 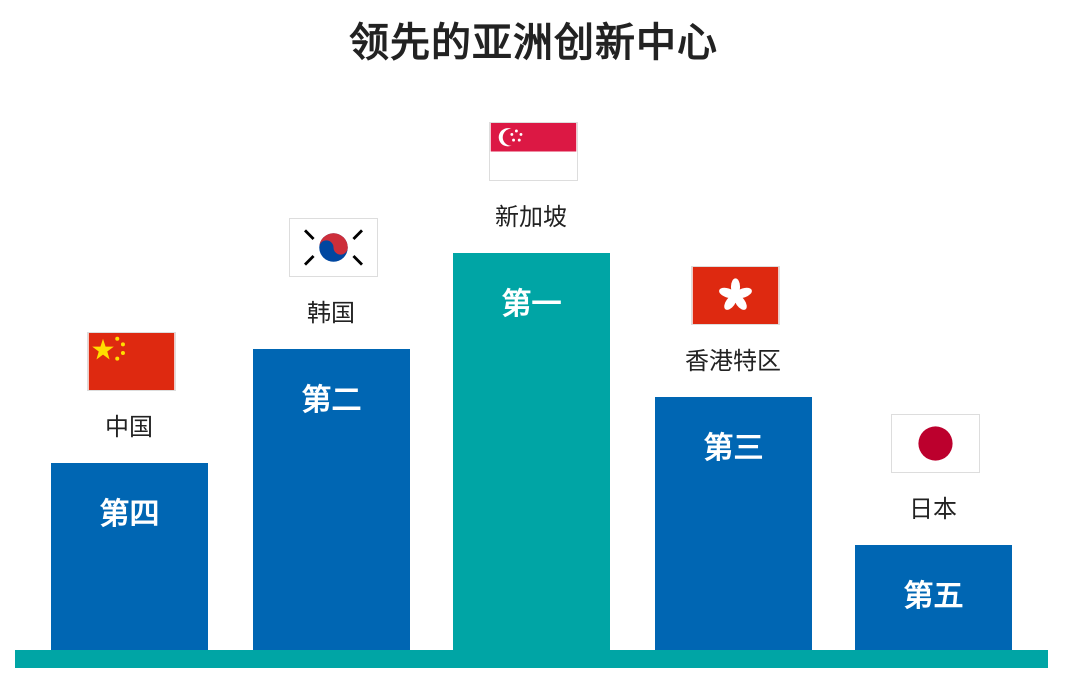 What do you see at coordinates (129, 427) in the screenshot?
I see `category-label: 中国` at bounding box center [129, 427].